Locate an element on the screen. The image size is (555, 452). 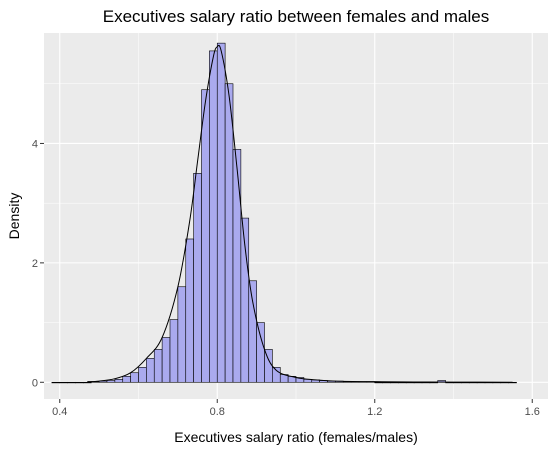
y-tick-label: 4 is located at coordinates (35, 144).